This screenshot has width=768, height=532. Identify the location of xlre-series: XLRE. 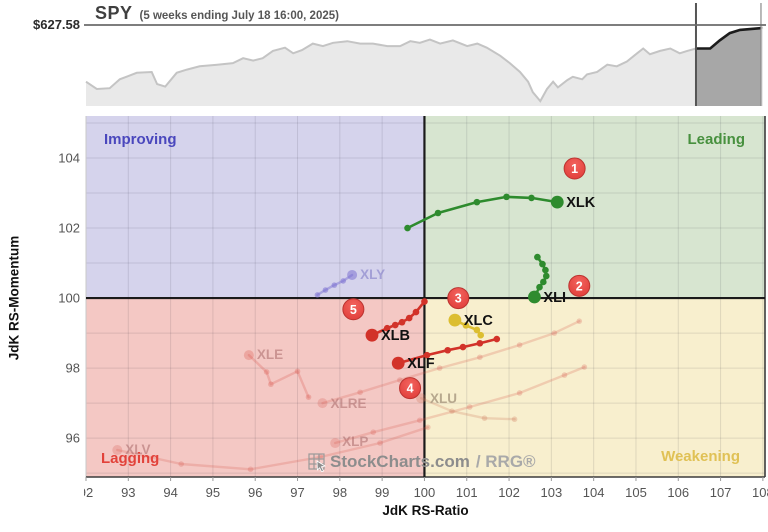
(450, 364).